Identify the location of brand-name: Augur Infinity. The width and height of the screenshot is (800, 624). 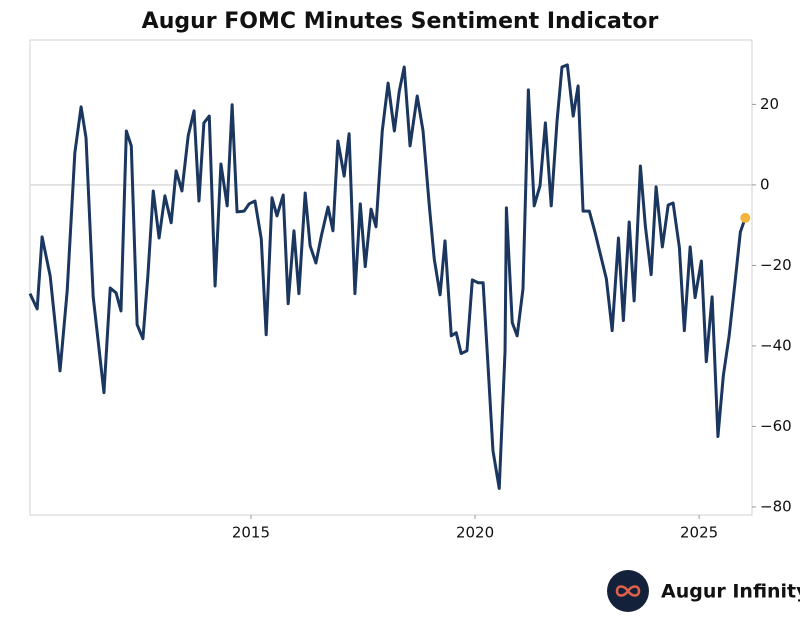
(730, 592).